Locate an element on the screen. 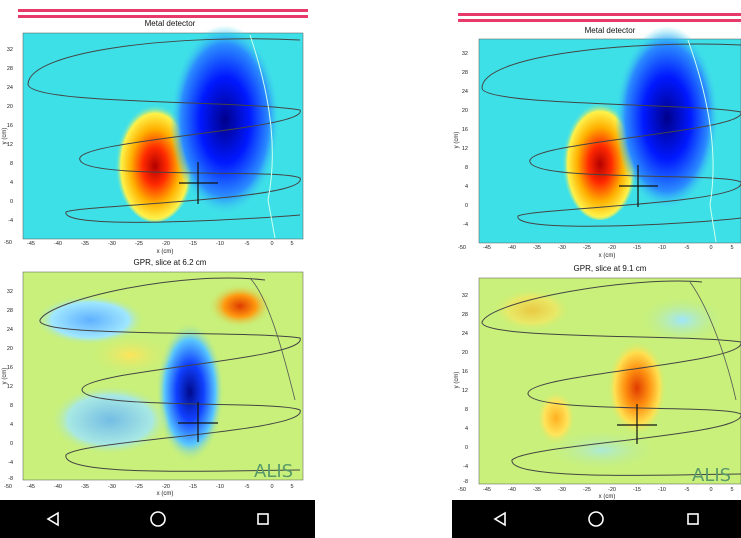 This screenshot has height=538, width=741. back-triangle-icon is located at coordinates (52, 519).